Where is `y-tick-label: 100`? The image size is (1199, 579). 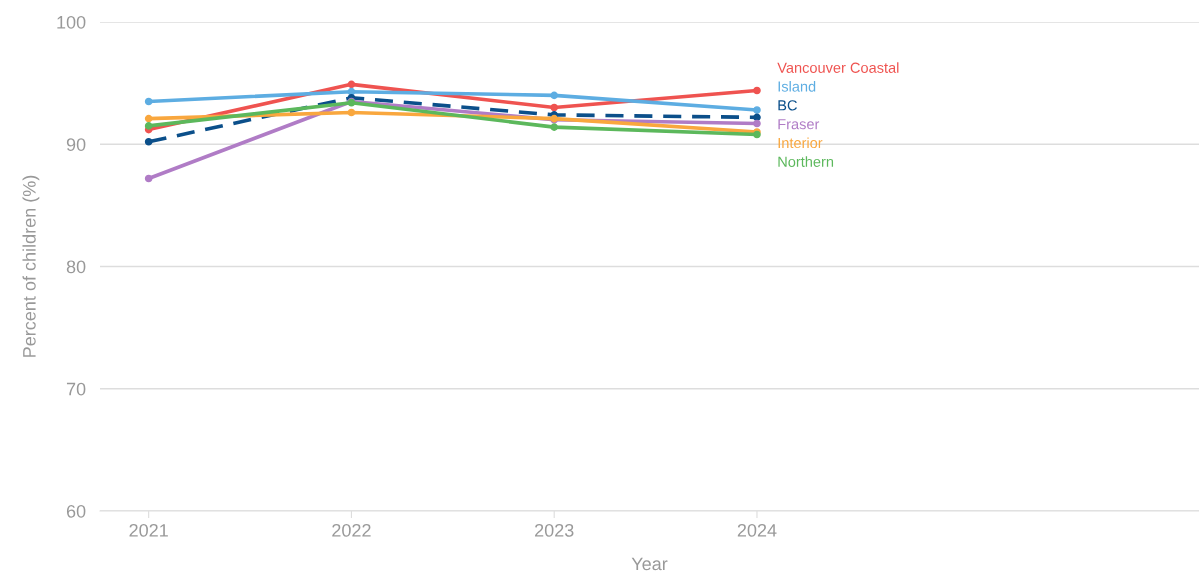
y-tick-label: 100 is located at coordinates (71, 22).